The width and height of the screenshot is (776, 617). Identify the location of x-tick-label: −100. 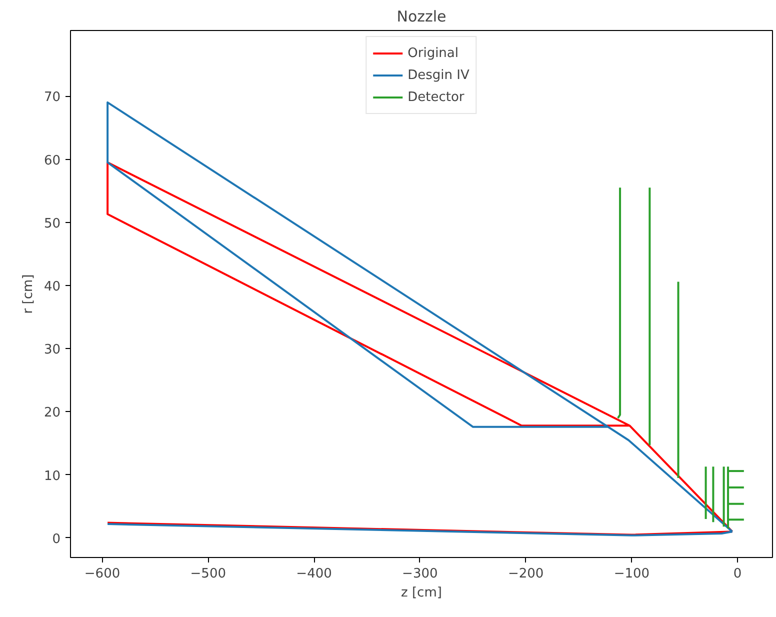
(632, 574).